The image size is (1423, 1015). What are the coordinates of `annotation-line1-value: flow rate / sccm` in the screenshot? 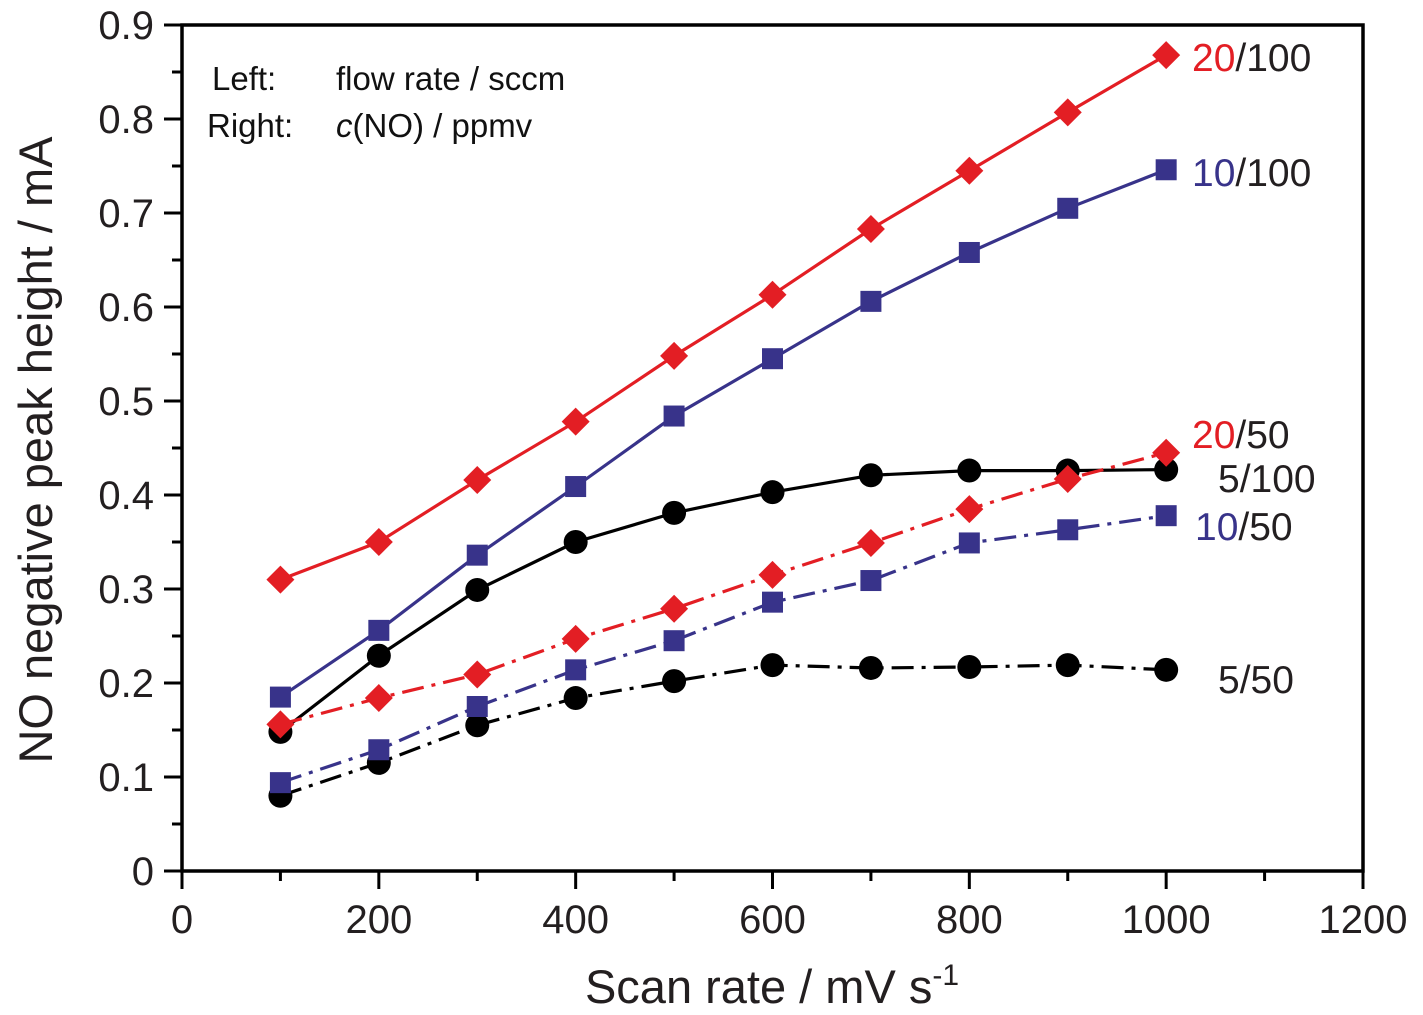 It's located at (450, 78).